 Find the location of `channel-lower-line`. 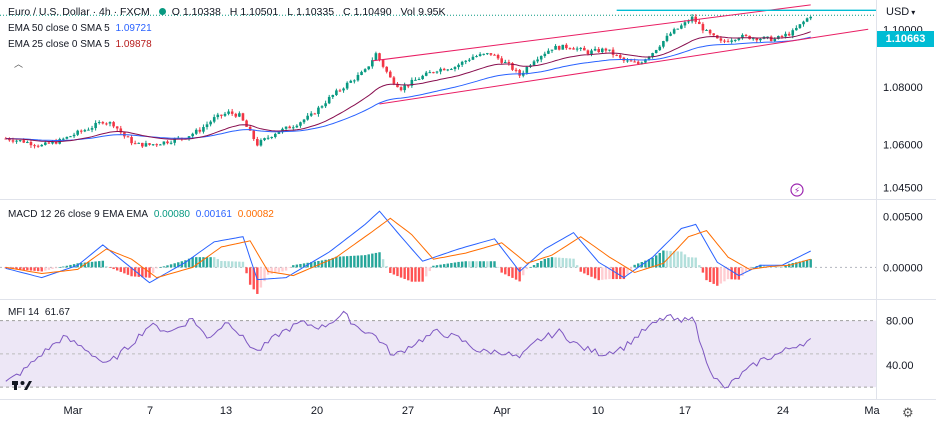

channel-lower-line is located at coordinates (624, 66).